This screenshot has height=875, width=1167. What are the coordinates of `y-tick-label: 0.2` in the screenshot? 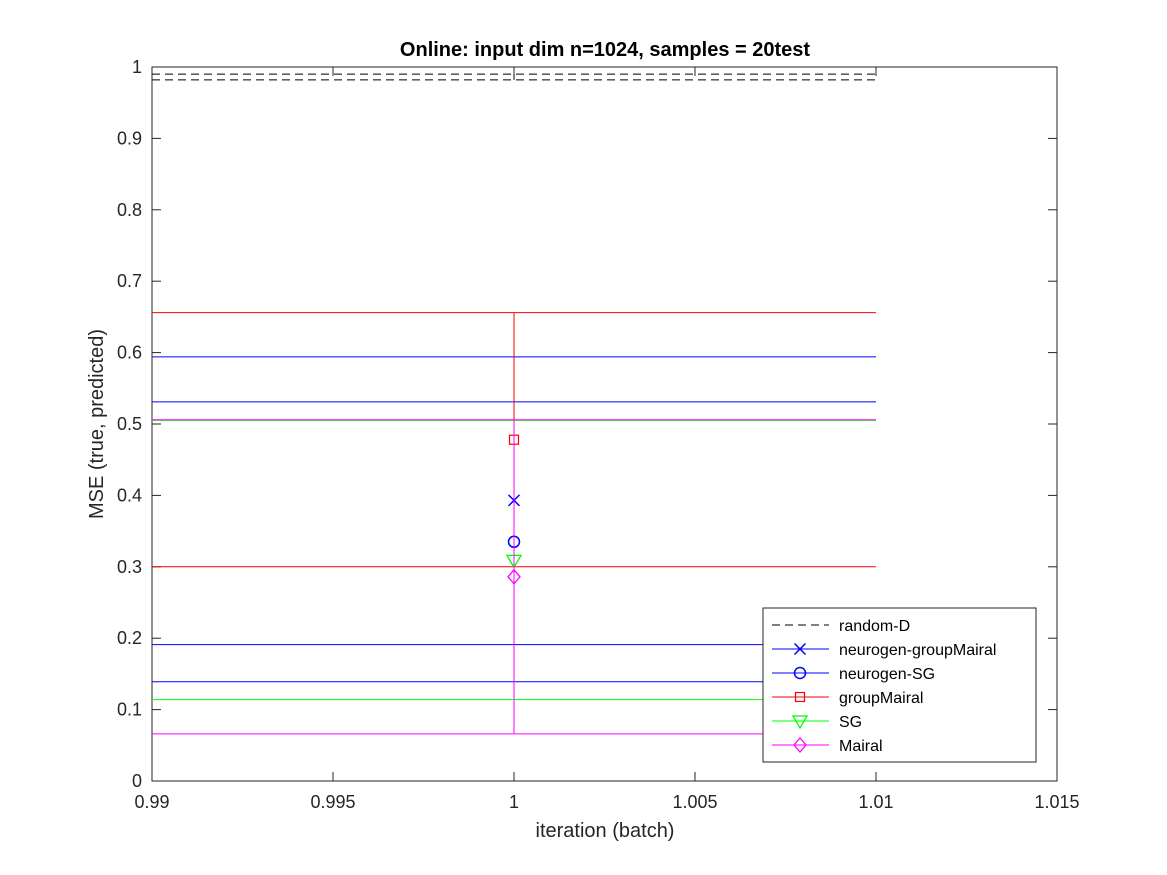 It's located at (129, 638).